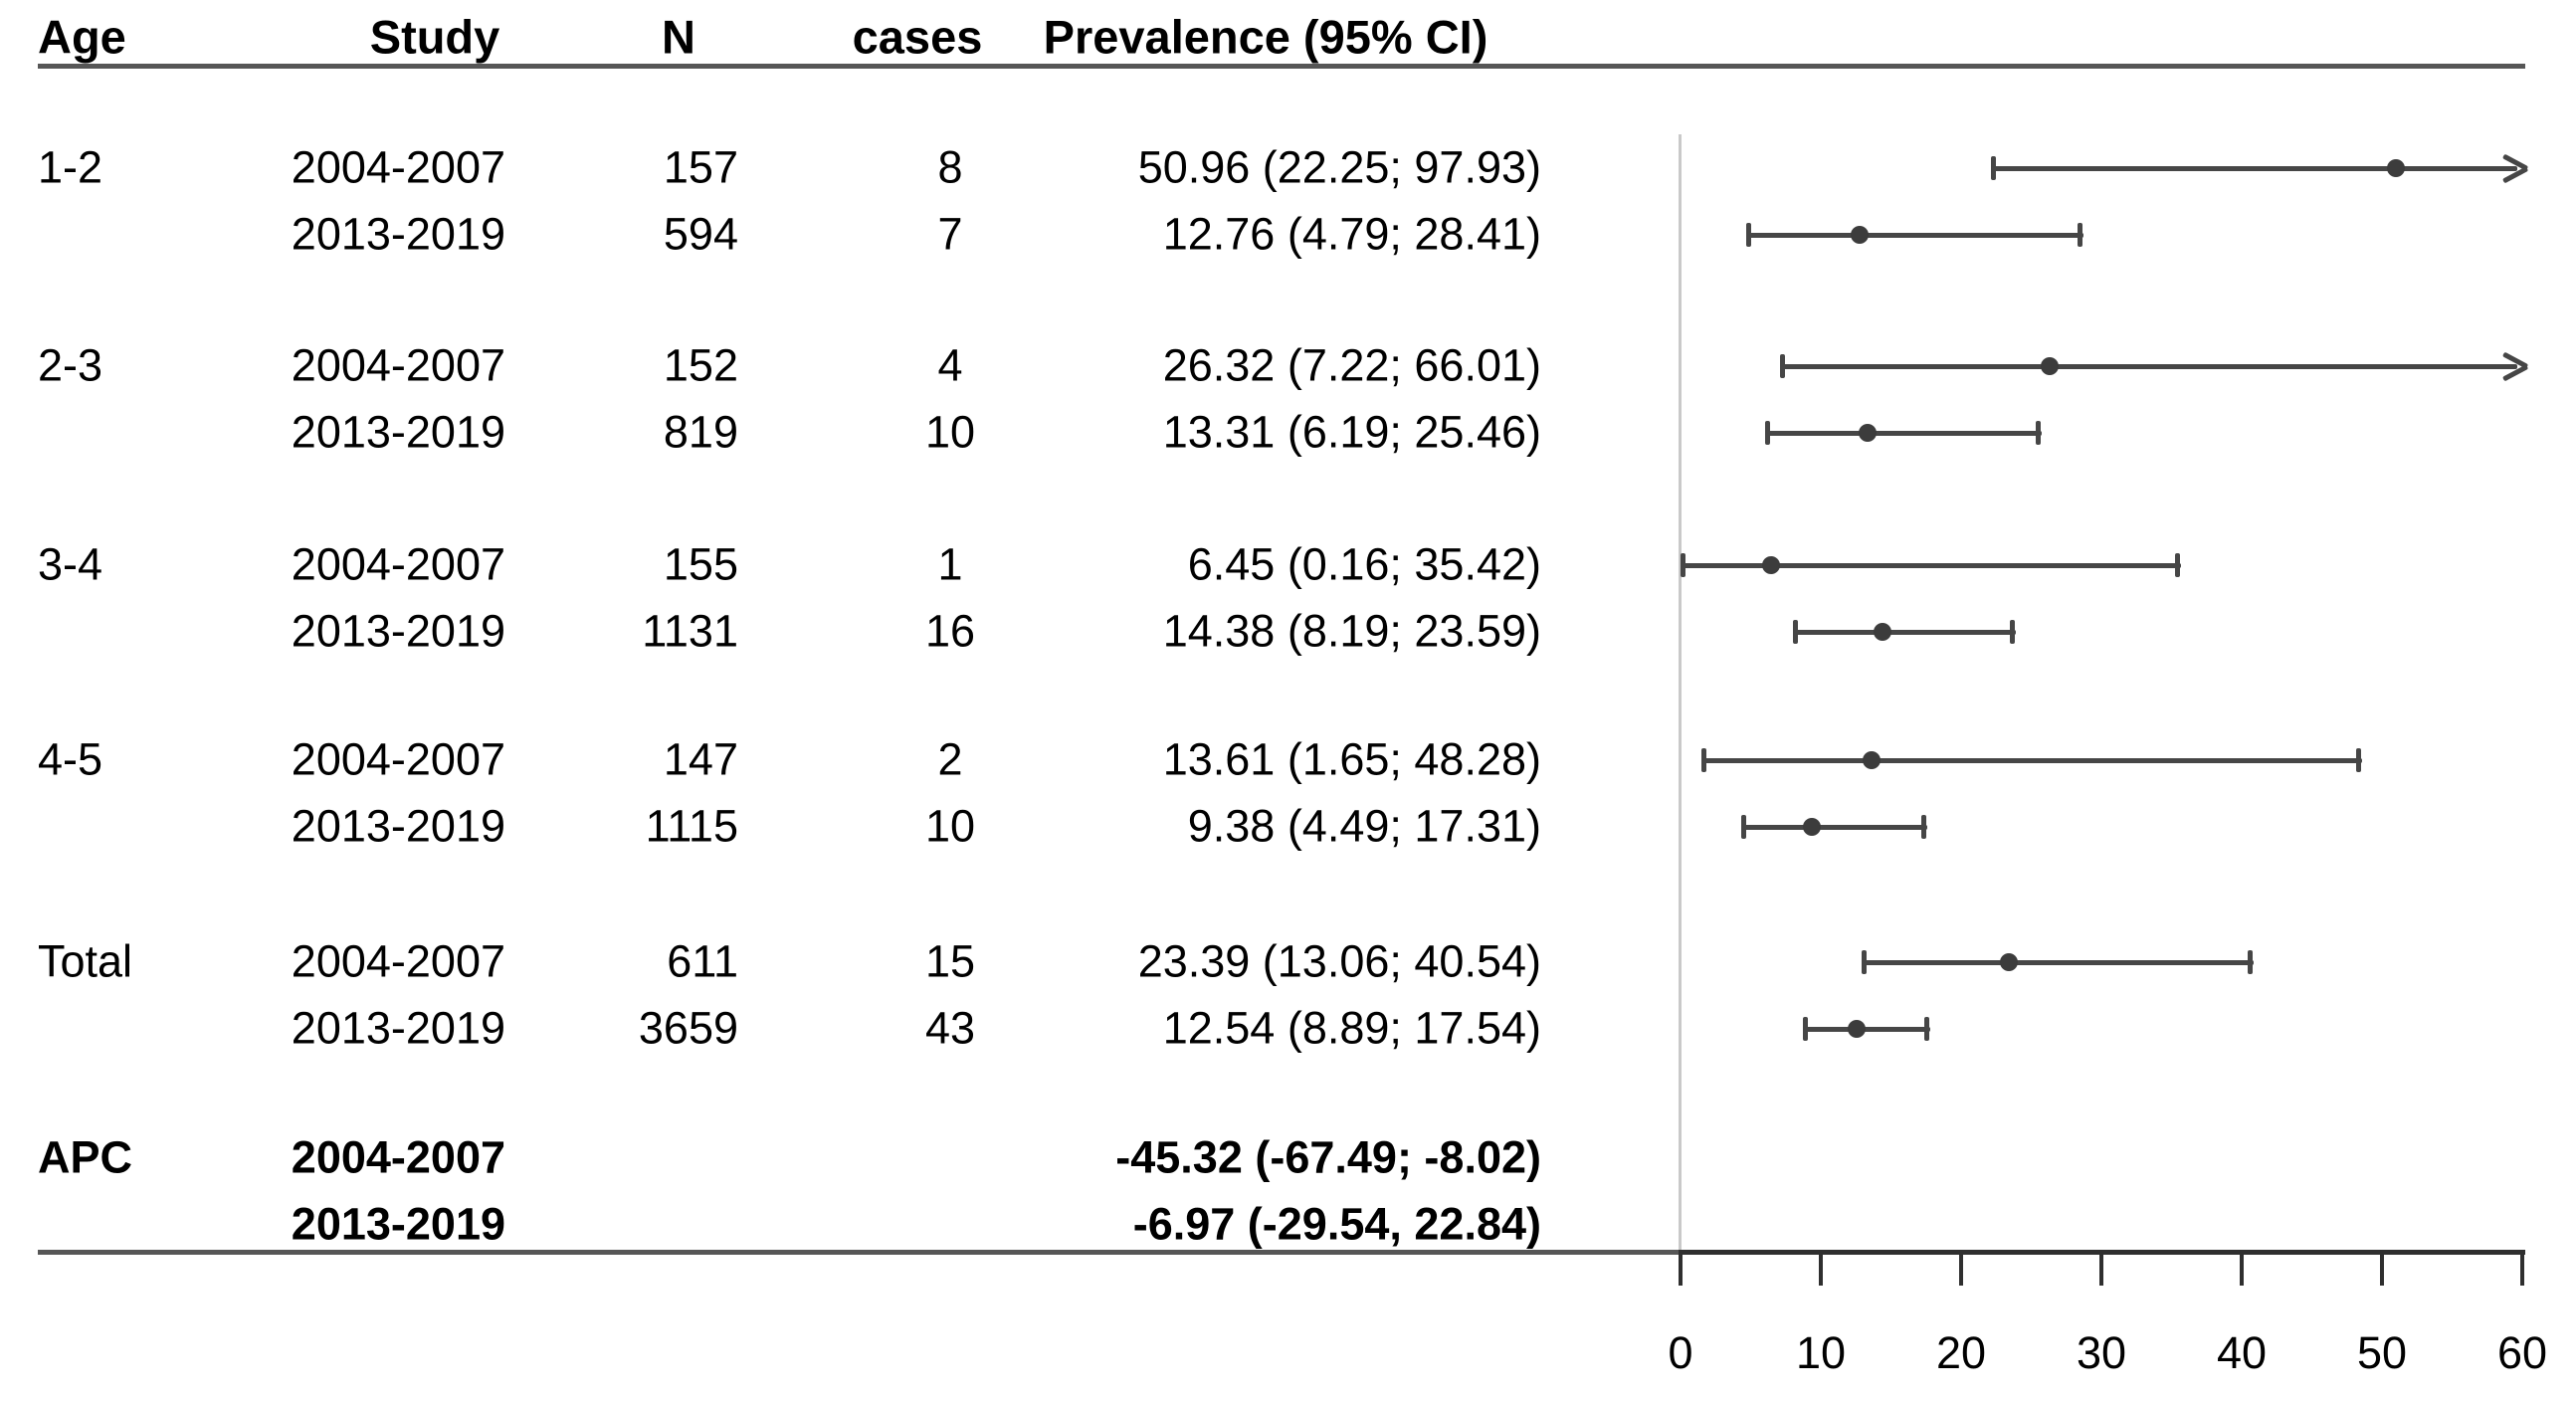  What do you see at coordinates (2522, 1352) in the screenshot?
I see `axis-tick-label: 60` at bounding box center [2522, 1352].